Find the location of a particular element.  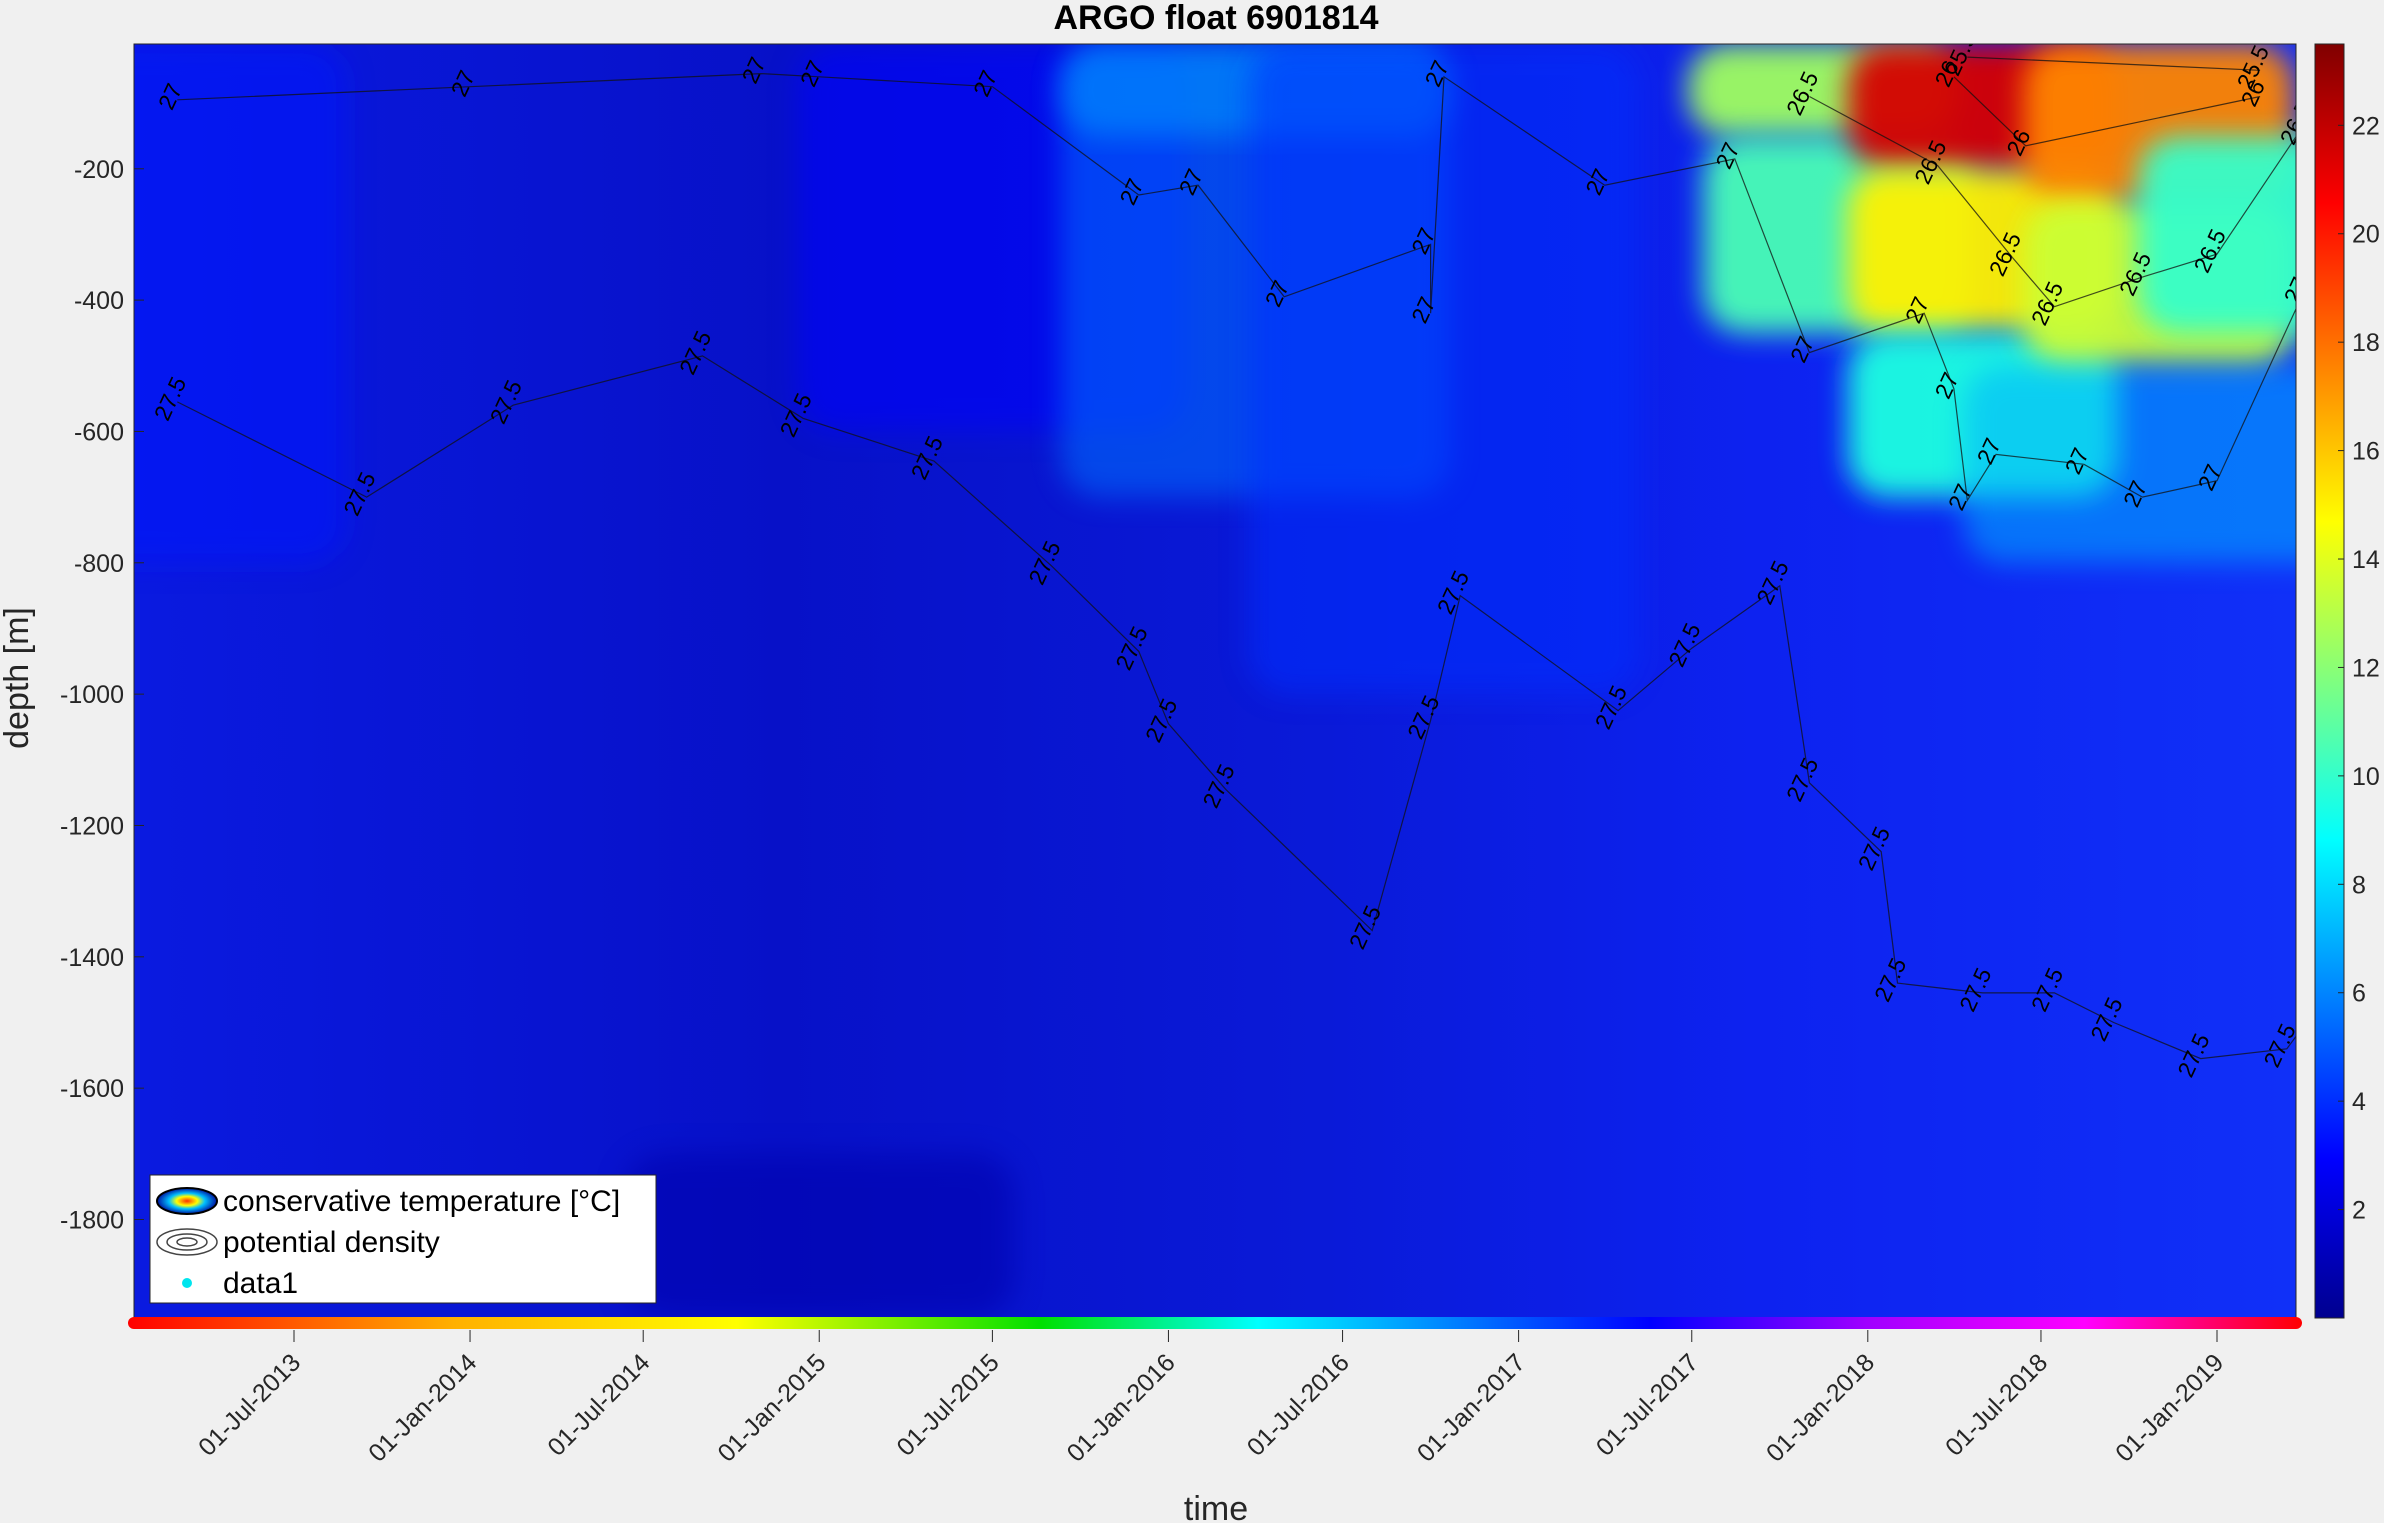

x-tick-label: 01-Jan-2014 is located at coordinates (422, 1407).